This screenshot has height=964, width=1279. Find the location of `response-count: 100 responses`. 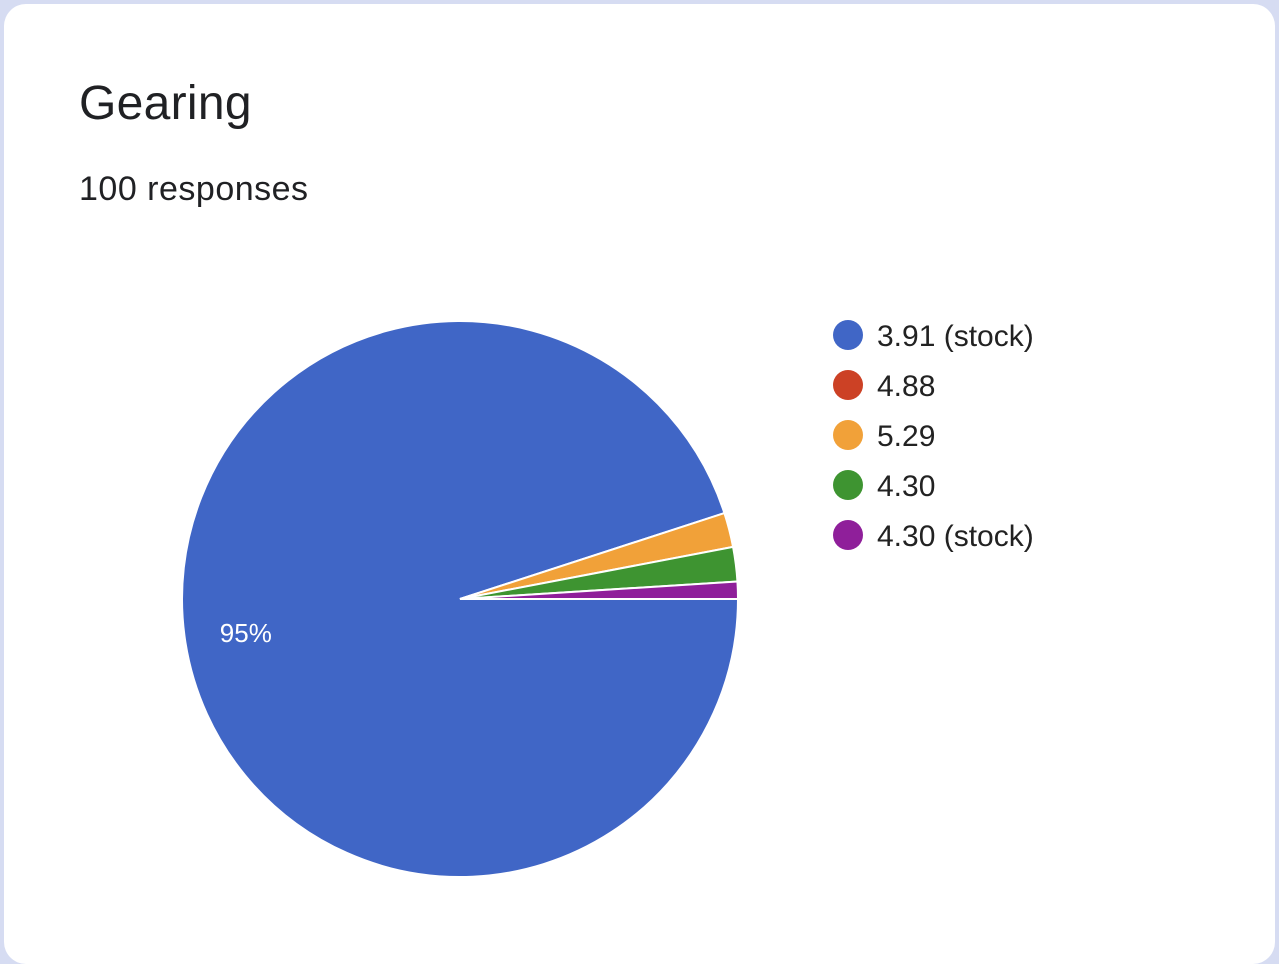

response-count: 100 responses is located at coordinates (194, 189).